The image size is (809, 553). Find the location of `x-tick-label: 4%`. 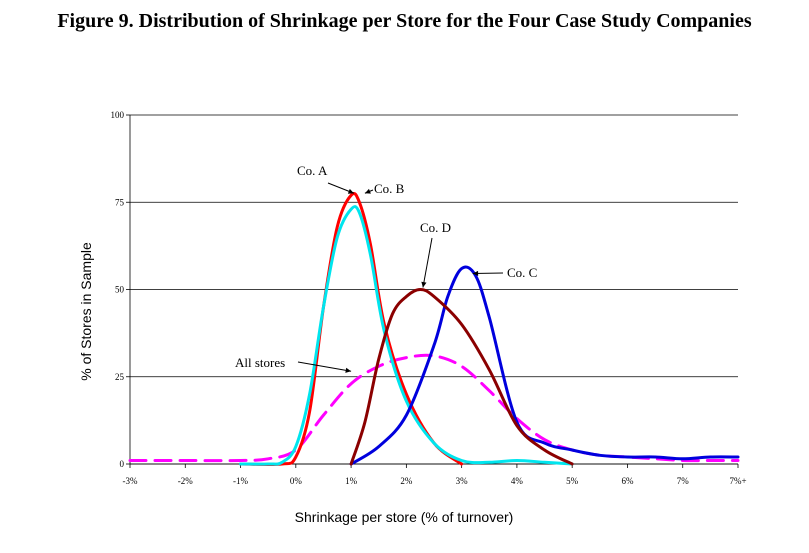

x-tick-label: 4% is located at coordinates (517, 481).